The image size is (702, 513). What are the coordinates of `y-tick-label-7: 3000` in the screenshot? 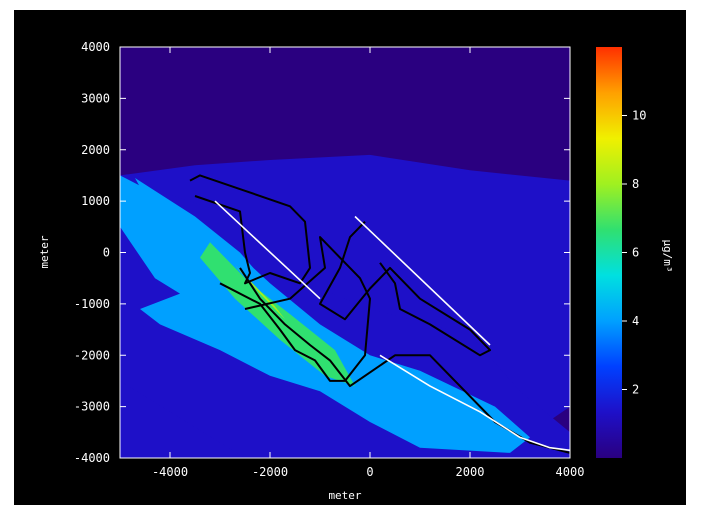 It's located at (95, 98).